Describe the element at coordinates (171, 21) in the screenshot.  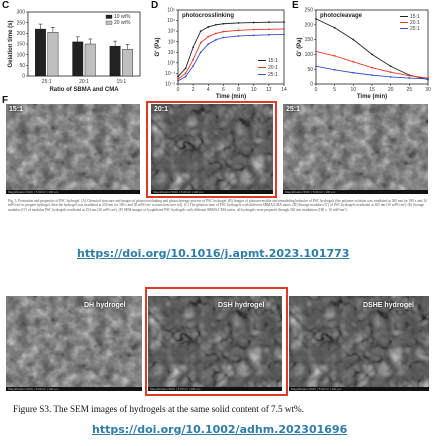
I see `y-tick-label: 10⁴` at that location.